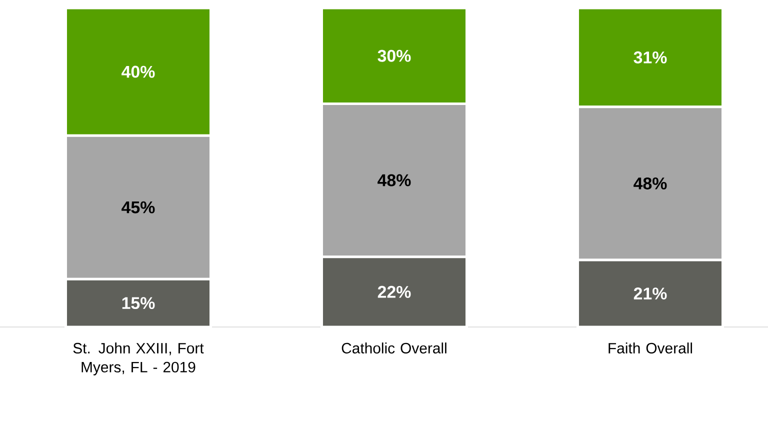  Describe the element at coordinates (138, 303) in the screenshot. I see `data-label: 15%` at that location.